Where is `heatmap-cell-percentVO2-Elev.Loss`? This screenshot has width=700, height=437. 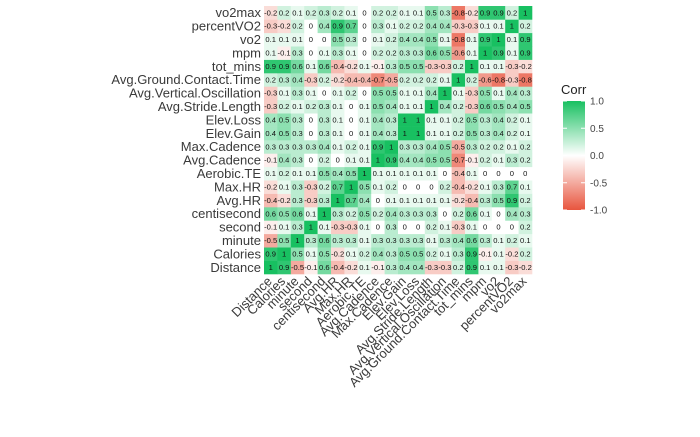
heatmap-cell-percentVO2-Elev.Loss is located at coordinates (418, 26).